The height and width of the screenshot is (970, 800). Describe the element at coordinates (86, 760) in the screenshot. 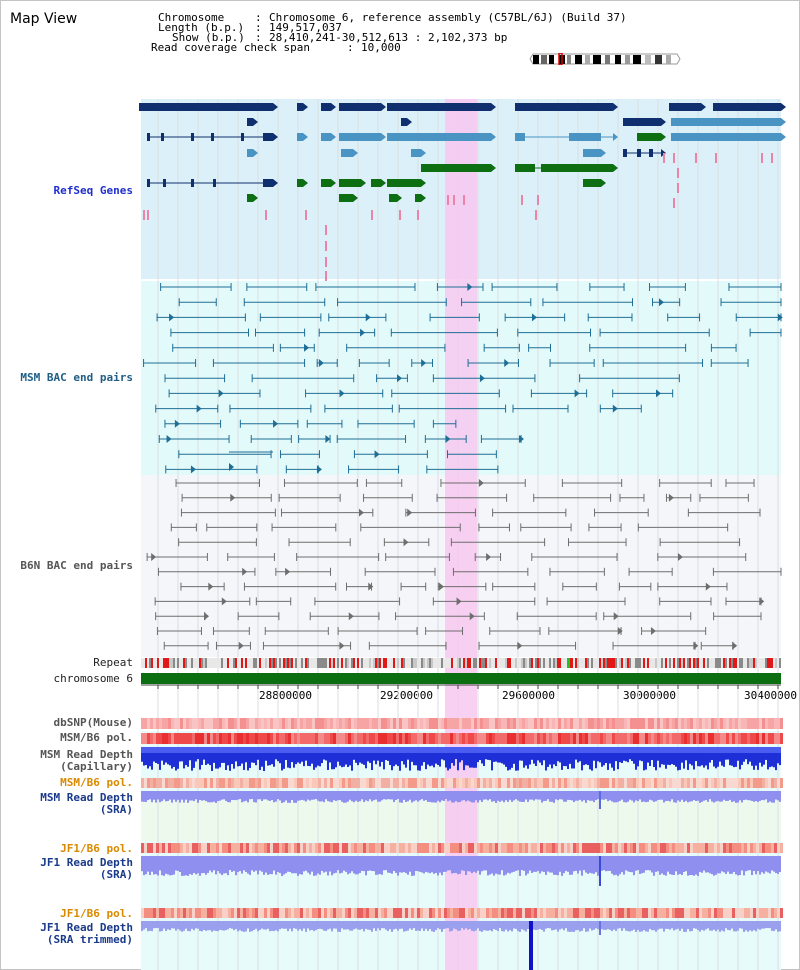

I see `msm-read-depth-capillary-label: MSM Read Depth (Capillary)` at that location.